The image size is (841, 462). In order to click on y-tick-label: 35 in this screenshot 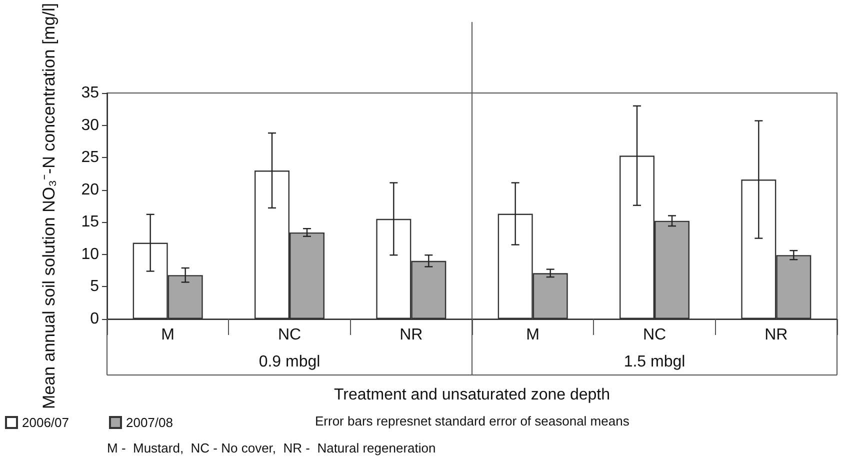, I will do `click(90, 93)`.